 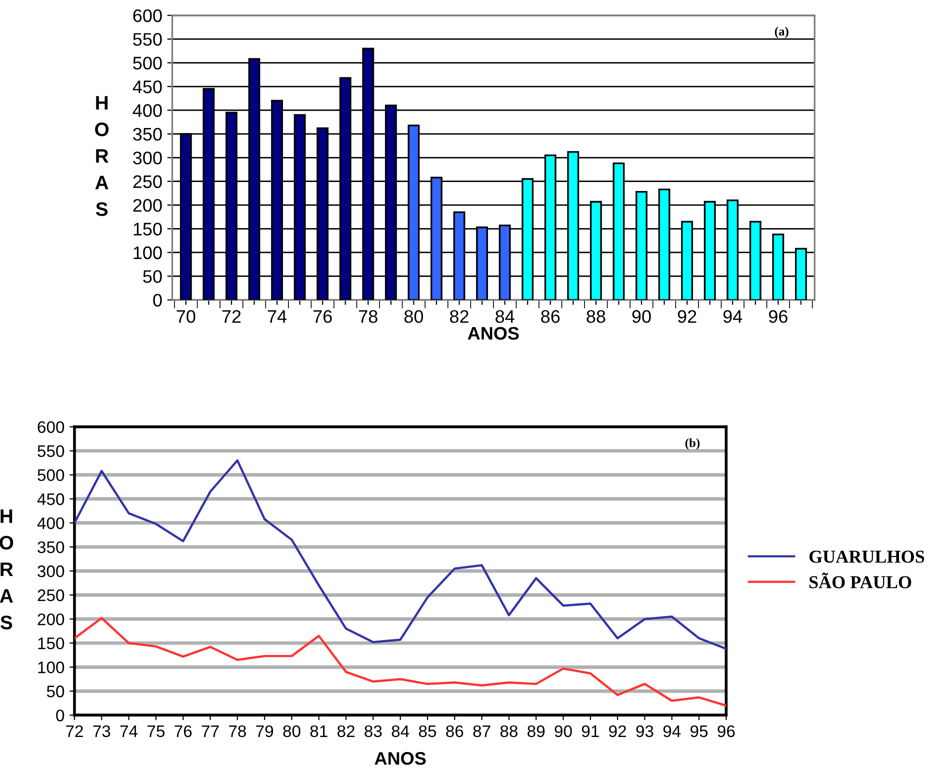 What do you see at coordinates (866, 556) in the screenshot?
I see `legend-label: GUARULHOS` at bounding box center [866, 556].